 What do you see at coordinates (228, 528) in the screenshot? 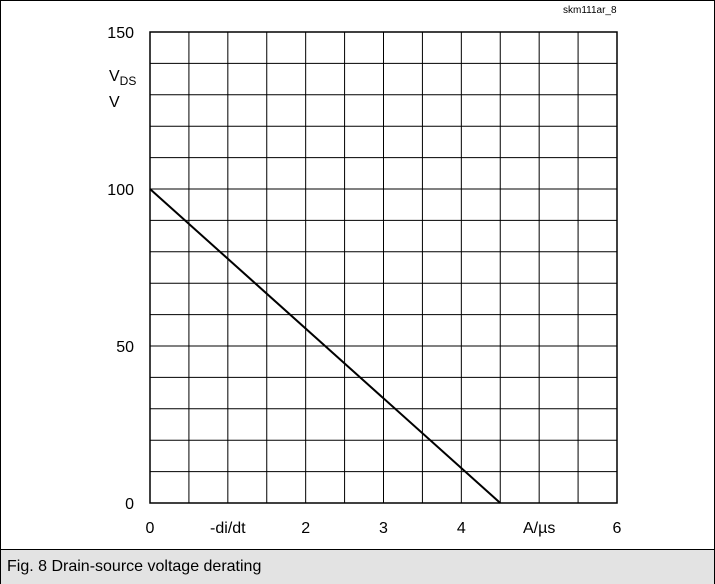
I see `x-tick-label: -di/dt` at bounding box center [228, 528].